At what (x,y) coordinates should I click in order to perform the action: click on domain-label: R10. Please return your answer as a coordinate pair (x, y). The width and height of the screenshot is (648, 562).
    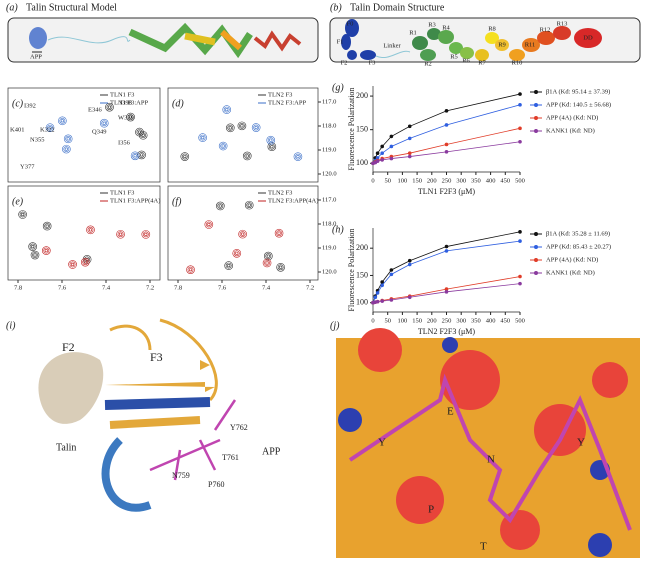
    Looking at the image, I should click on (517, 62).